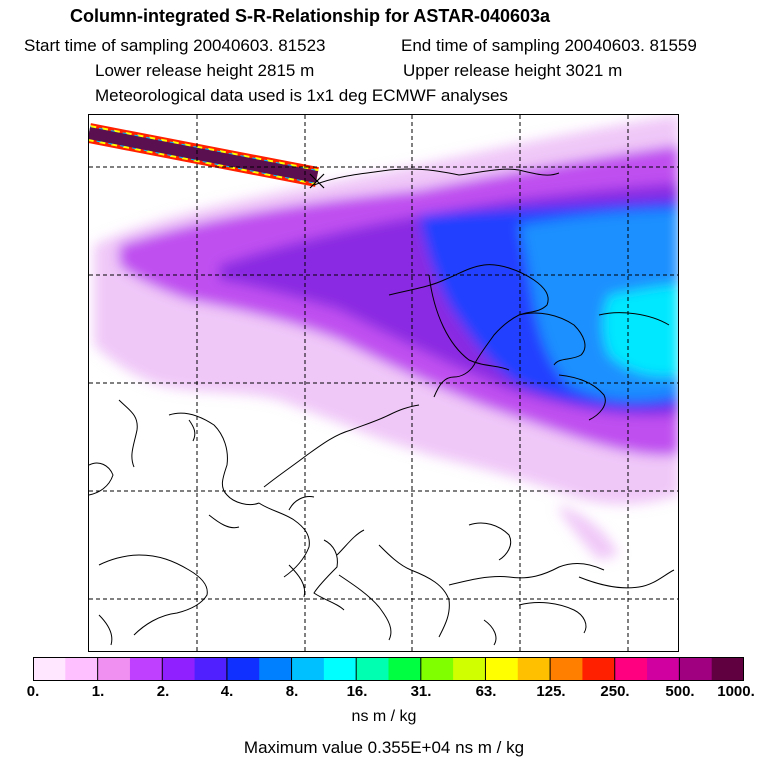 Image resolution: width=768 pixels, height=768 pixels. I want to click on maximum-value-text: Maximum value 0.355E+04 ns m / kg, so click(384, 747).